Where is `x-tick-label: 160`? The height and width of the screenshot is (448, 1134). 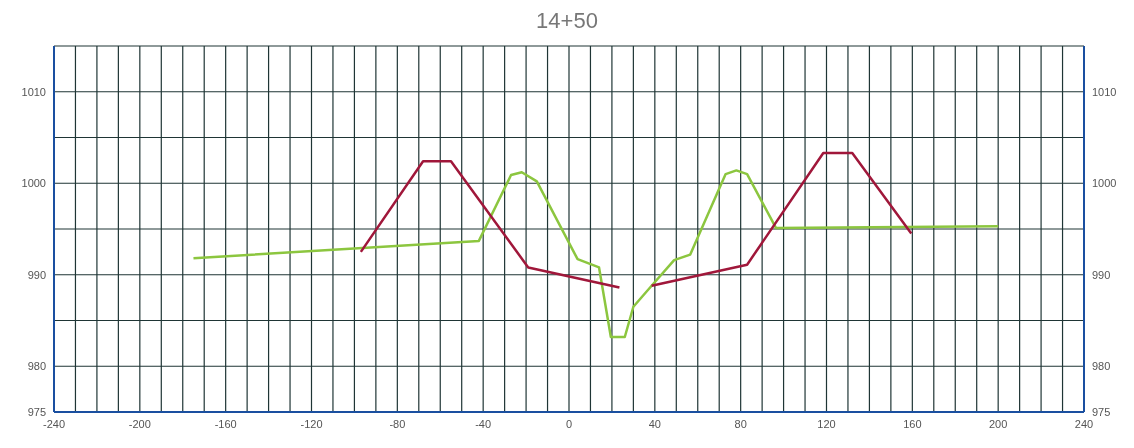 x-tick-label: 160 is located at coordinates (912, 423).